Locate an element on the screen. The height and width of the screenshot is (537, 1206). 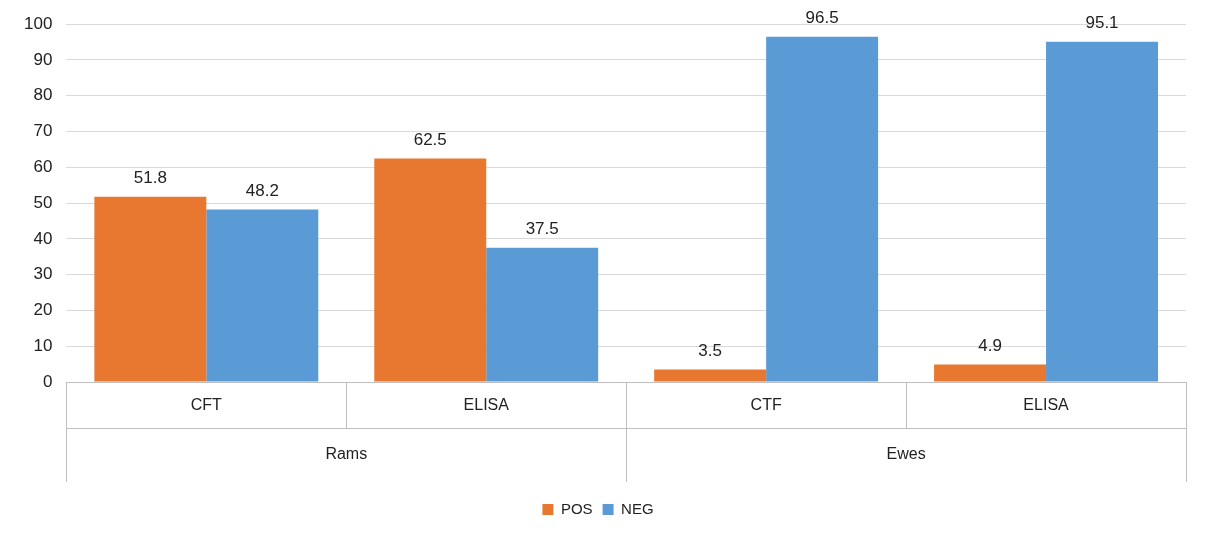
data-label: 95.1 is located at coordinates (1102, 22).